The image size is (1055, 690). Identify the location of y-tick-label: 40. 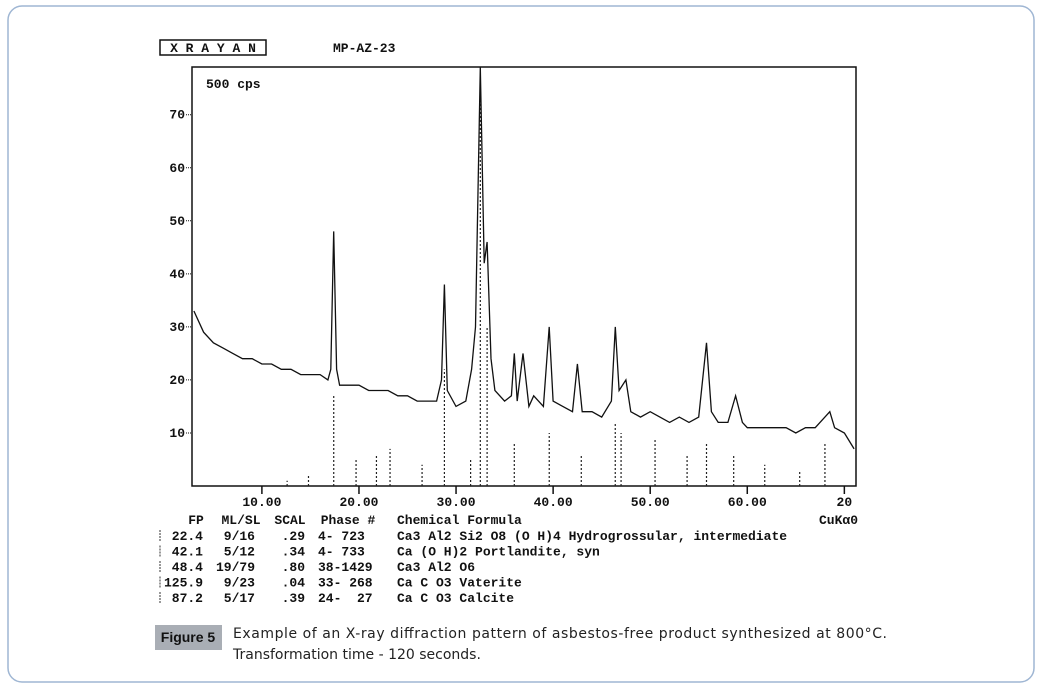
(177, 274).